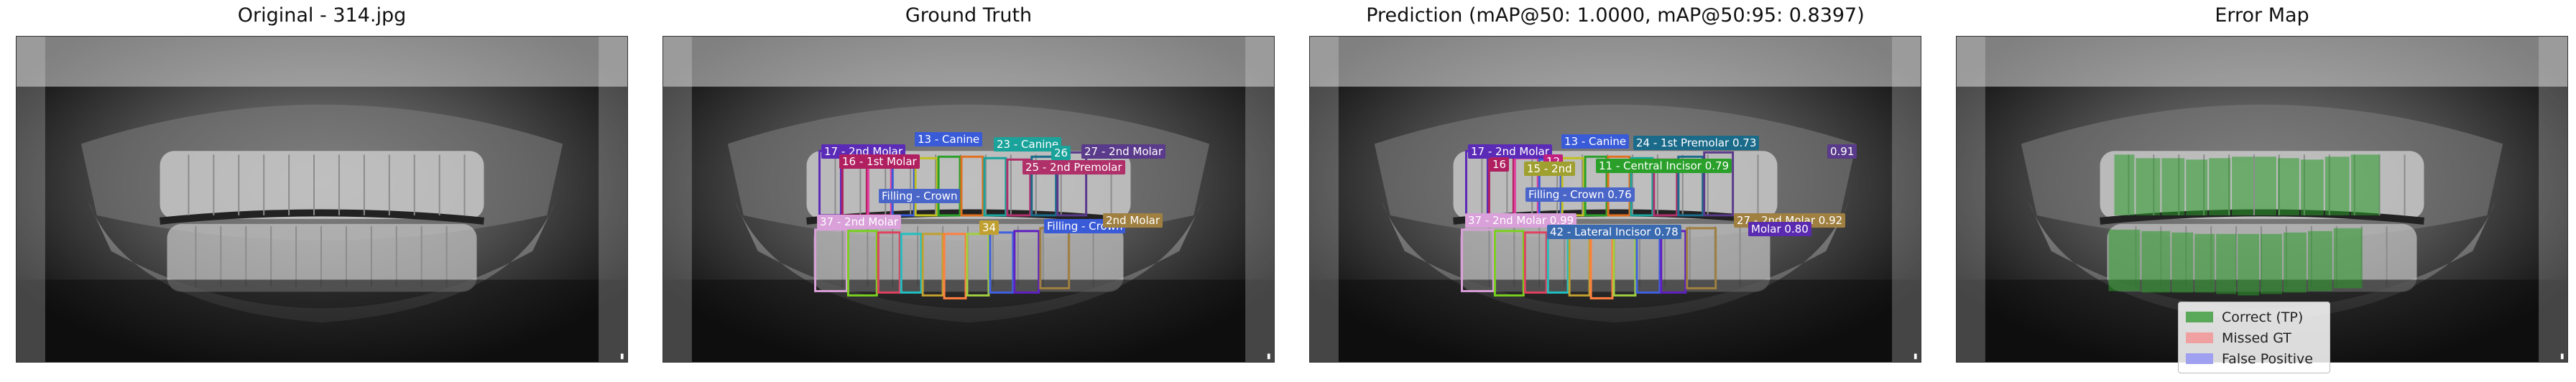  Describe the element at coordinates (2199, 337) in the screenshot. I see `legend-swatch-missed` at that location.